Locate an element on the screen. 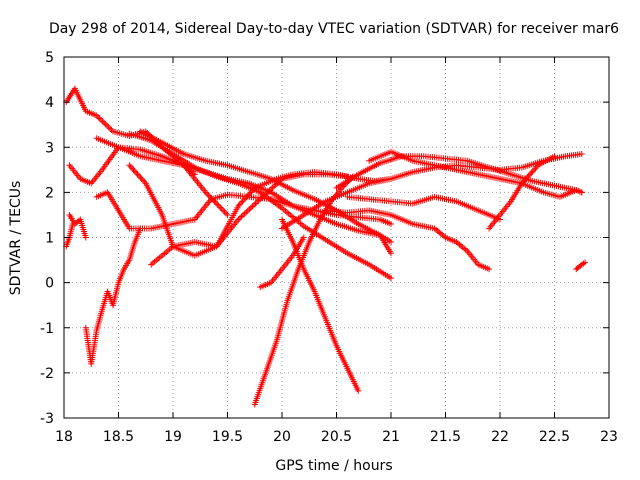 Image resolution: width=640 pixels, height=480 pixels. x-tick-label: 18 is located at coordinates (64, 437).